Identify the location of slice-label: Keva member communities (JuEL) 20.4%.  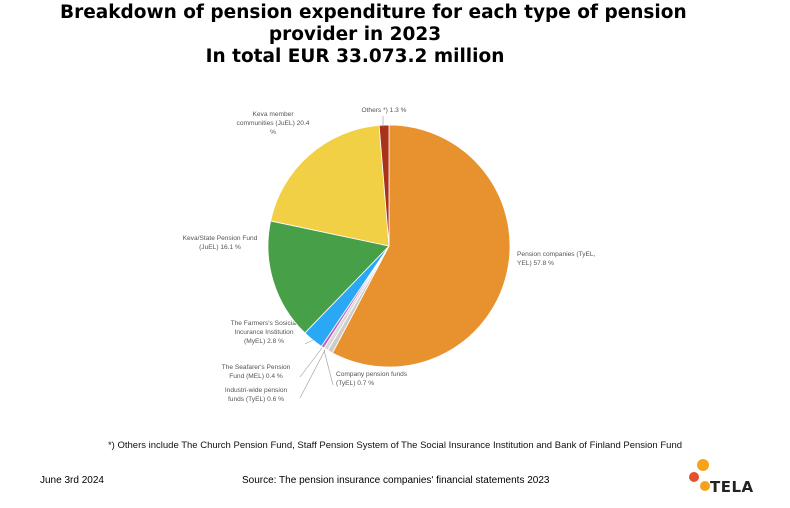
(273, 123).